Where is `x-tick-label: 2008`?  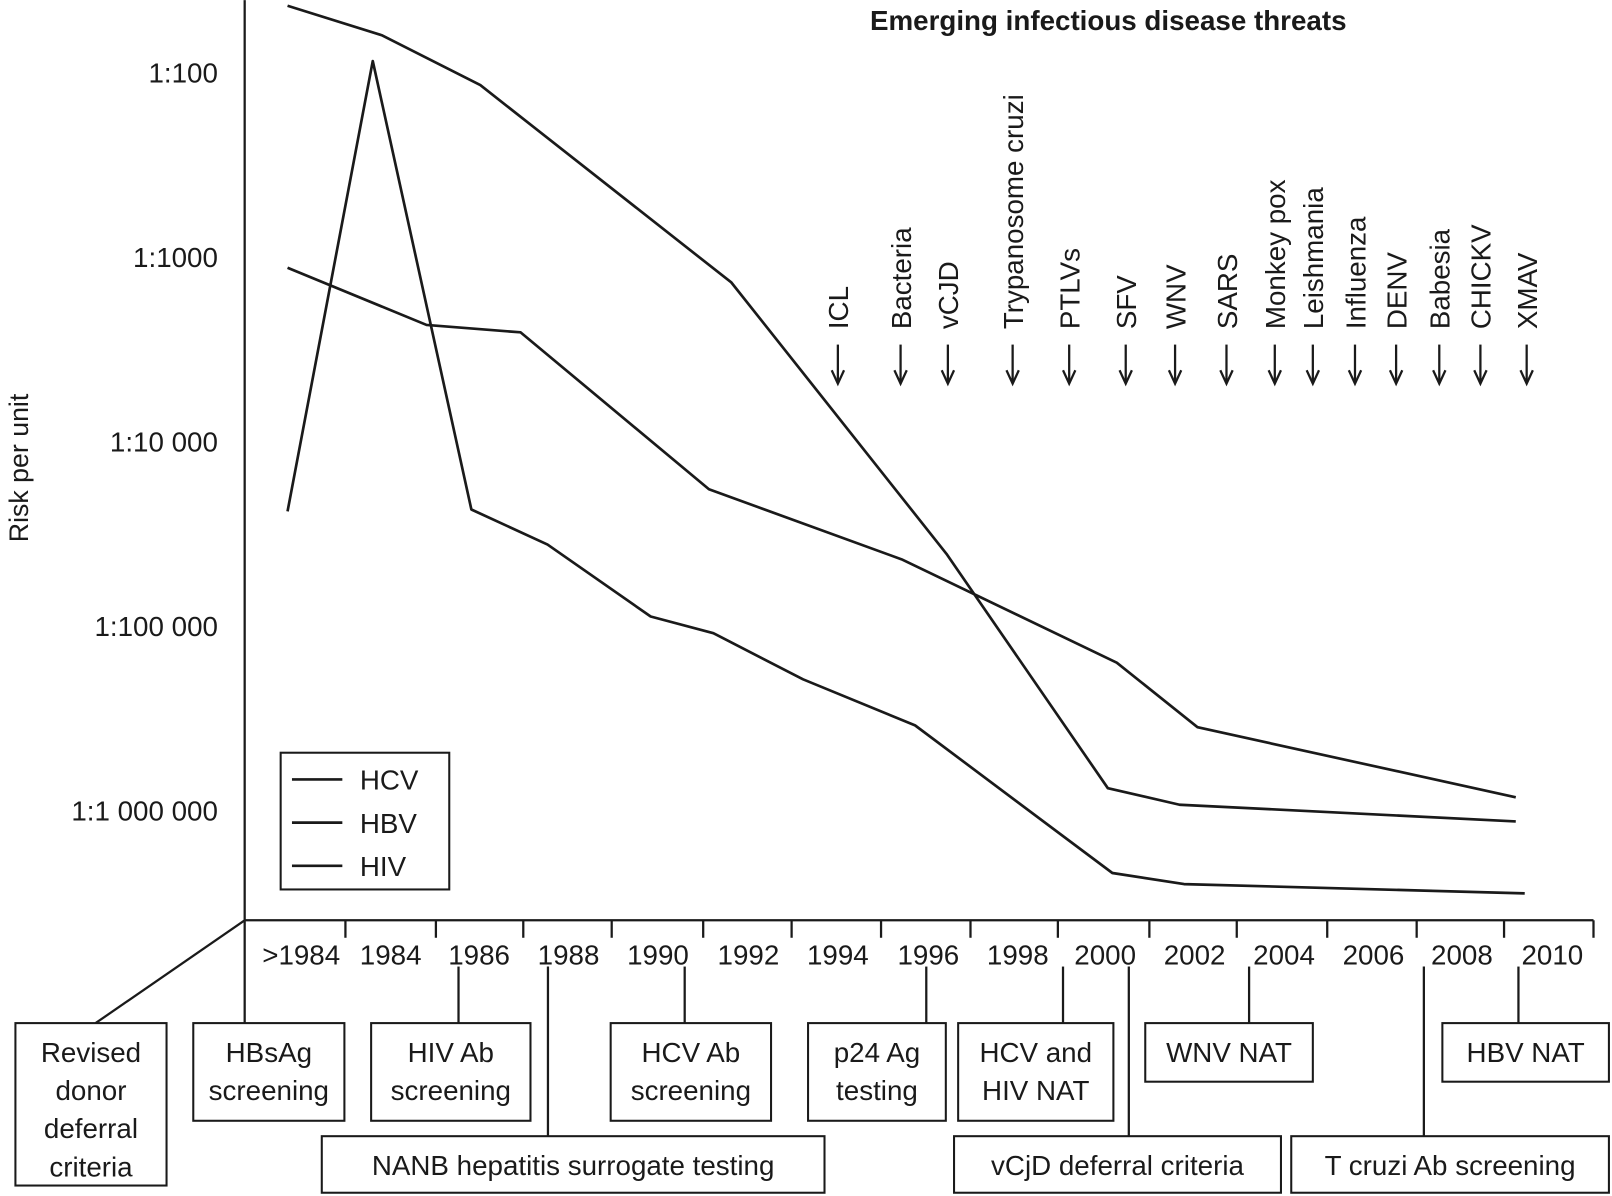 x-tick-label: 2008 is located at coordinates (1462, 955).